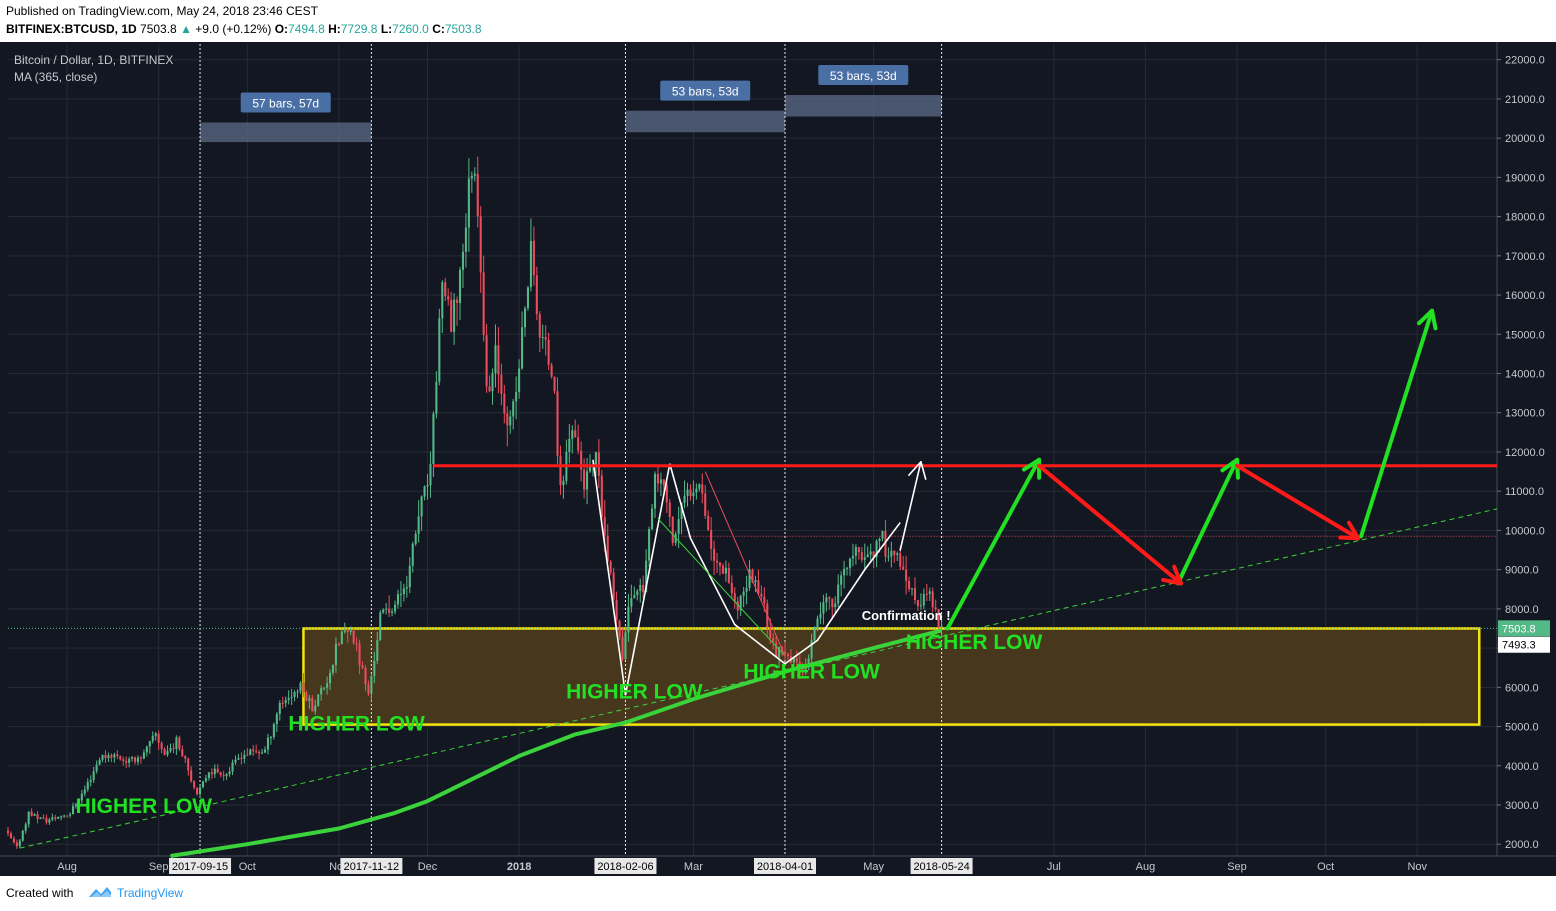 This screenshot has height=911, width=1556. What do you see at coordinates (150, 893) in the screenshot?
I see `tradingview-link: TradingView` at bounding box center [150, 893].